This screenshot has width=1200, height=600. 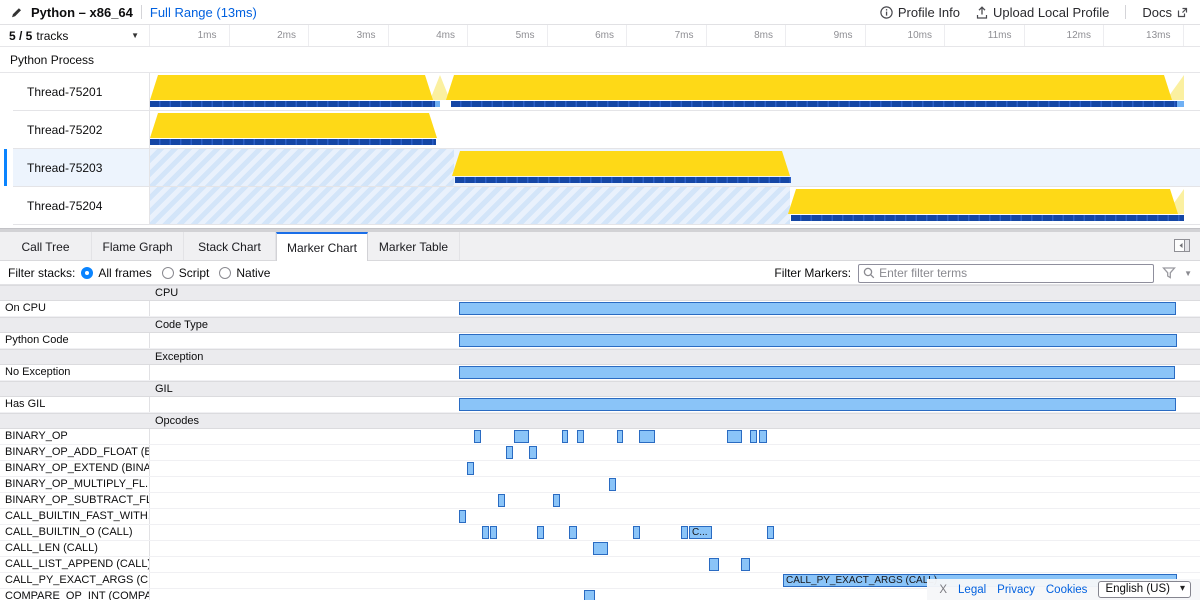 I want to click on filter-funnel-icon, so click(x=1169, y=273).